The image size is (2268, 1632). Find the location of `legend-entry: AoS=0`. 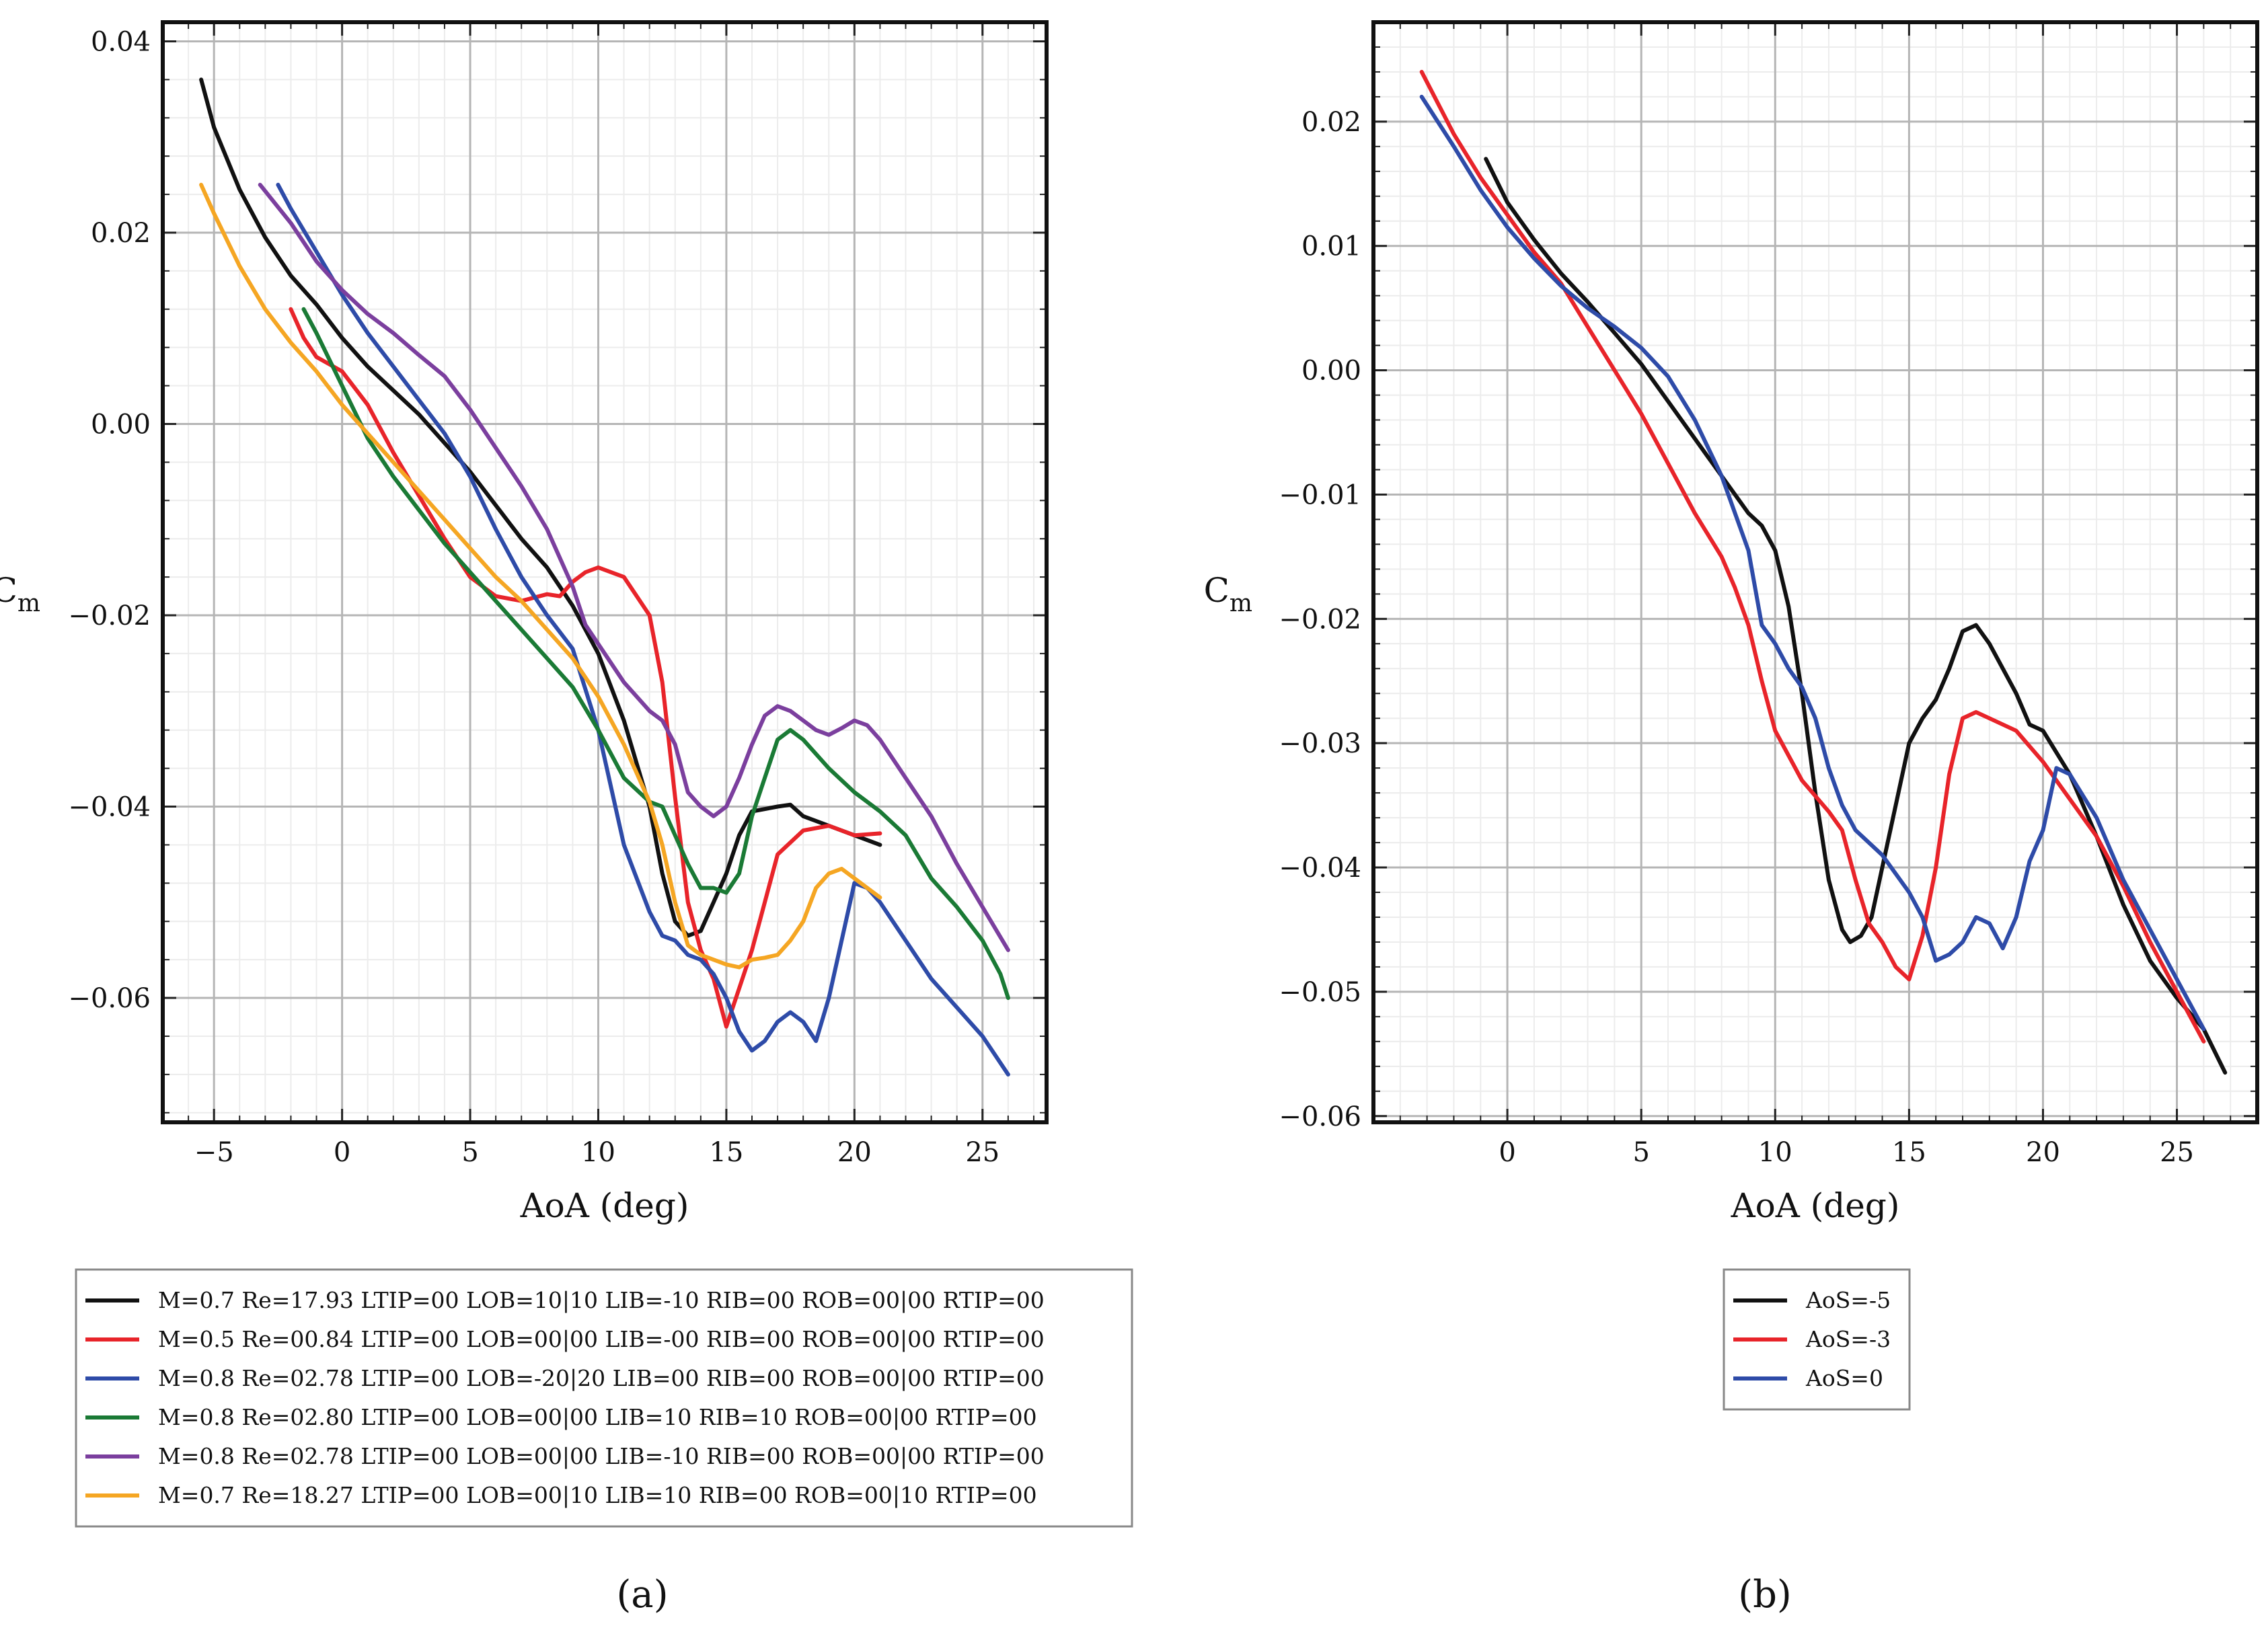

legend-entry: AoS=0 is located at coordinates (1844, 1378).